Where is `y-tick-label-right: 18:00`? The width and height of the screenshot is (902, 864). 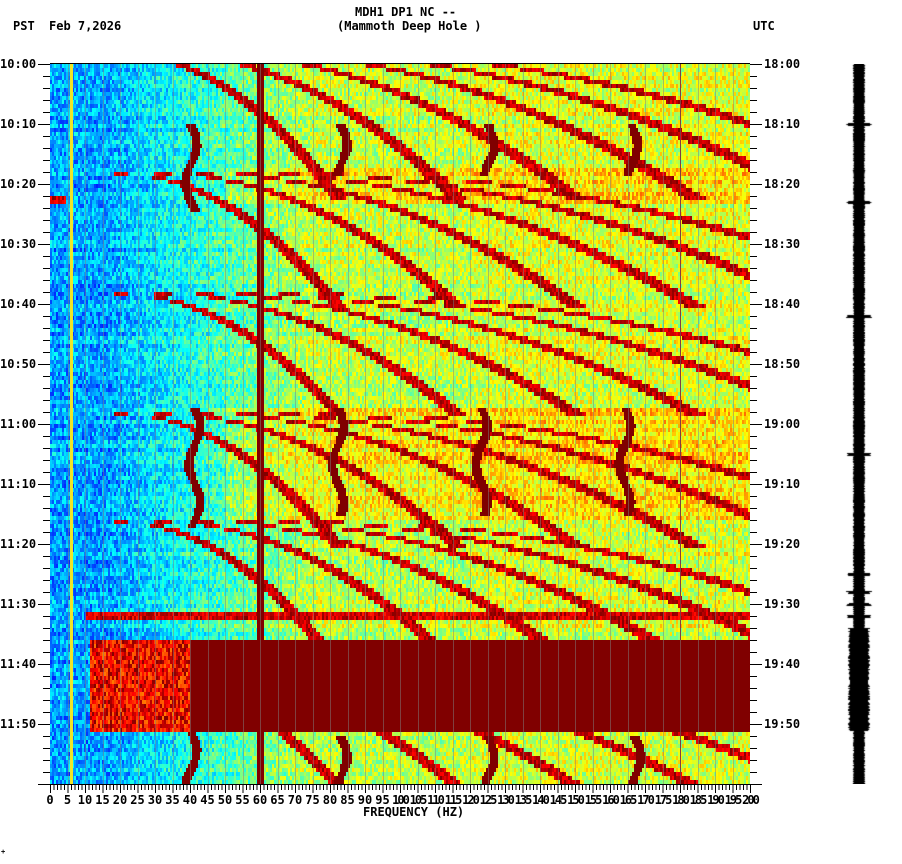 y-tick-label-right: 18:00 is located at coordinates (782, 64).